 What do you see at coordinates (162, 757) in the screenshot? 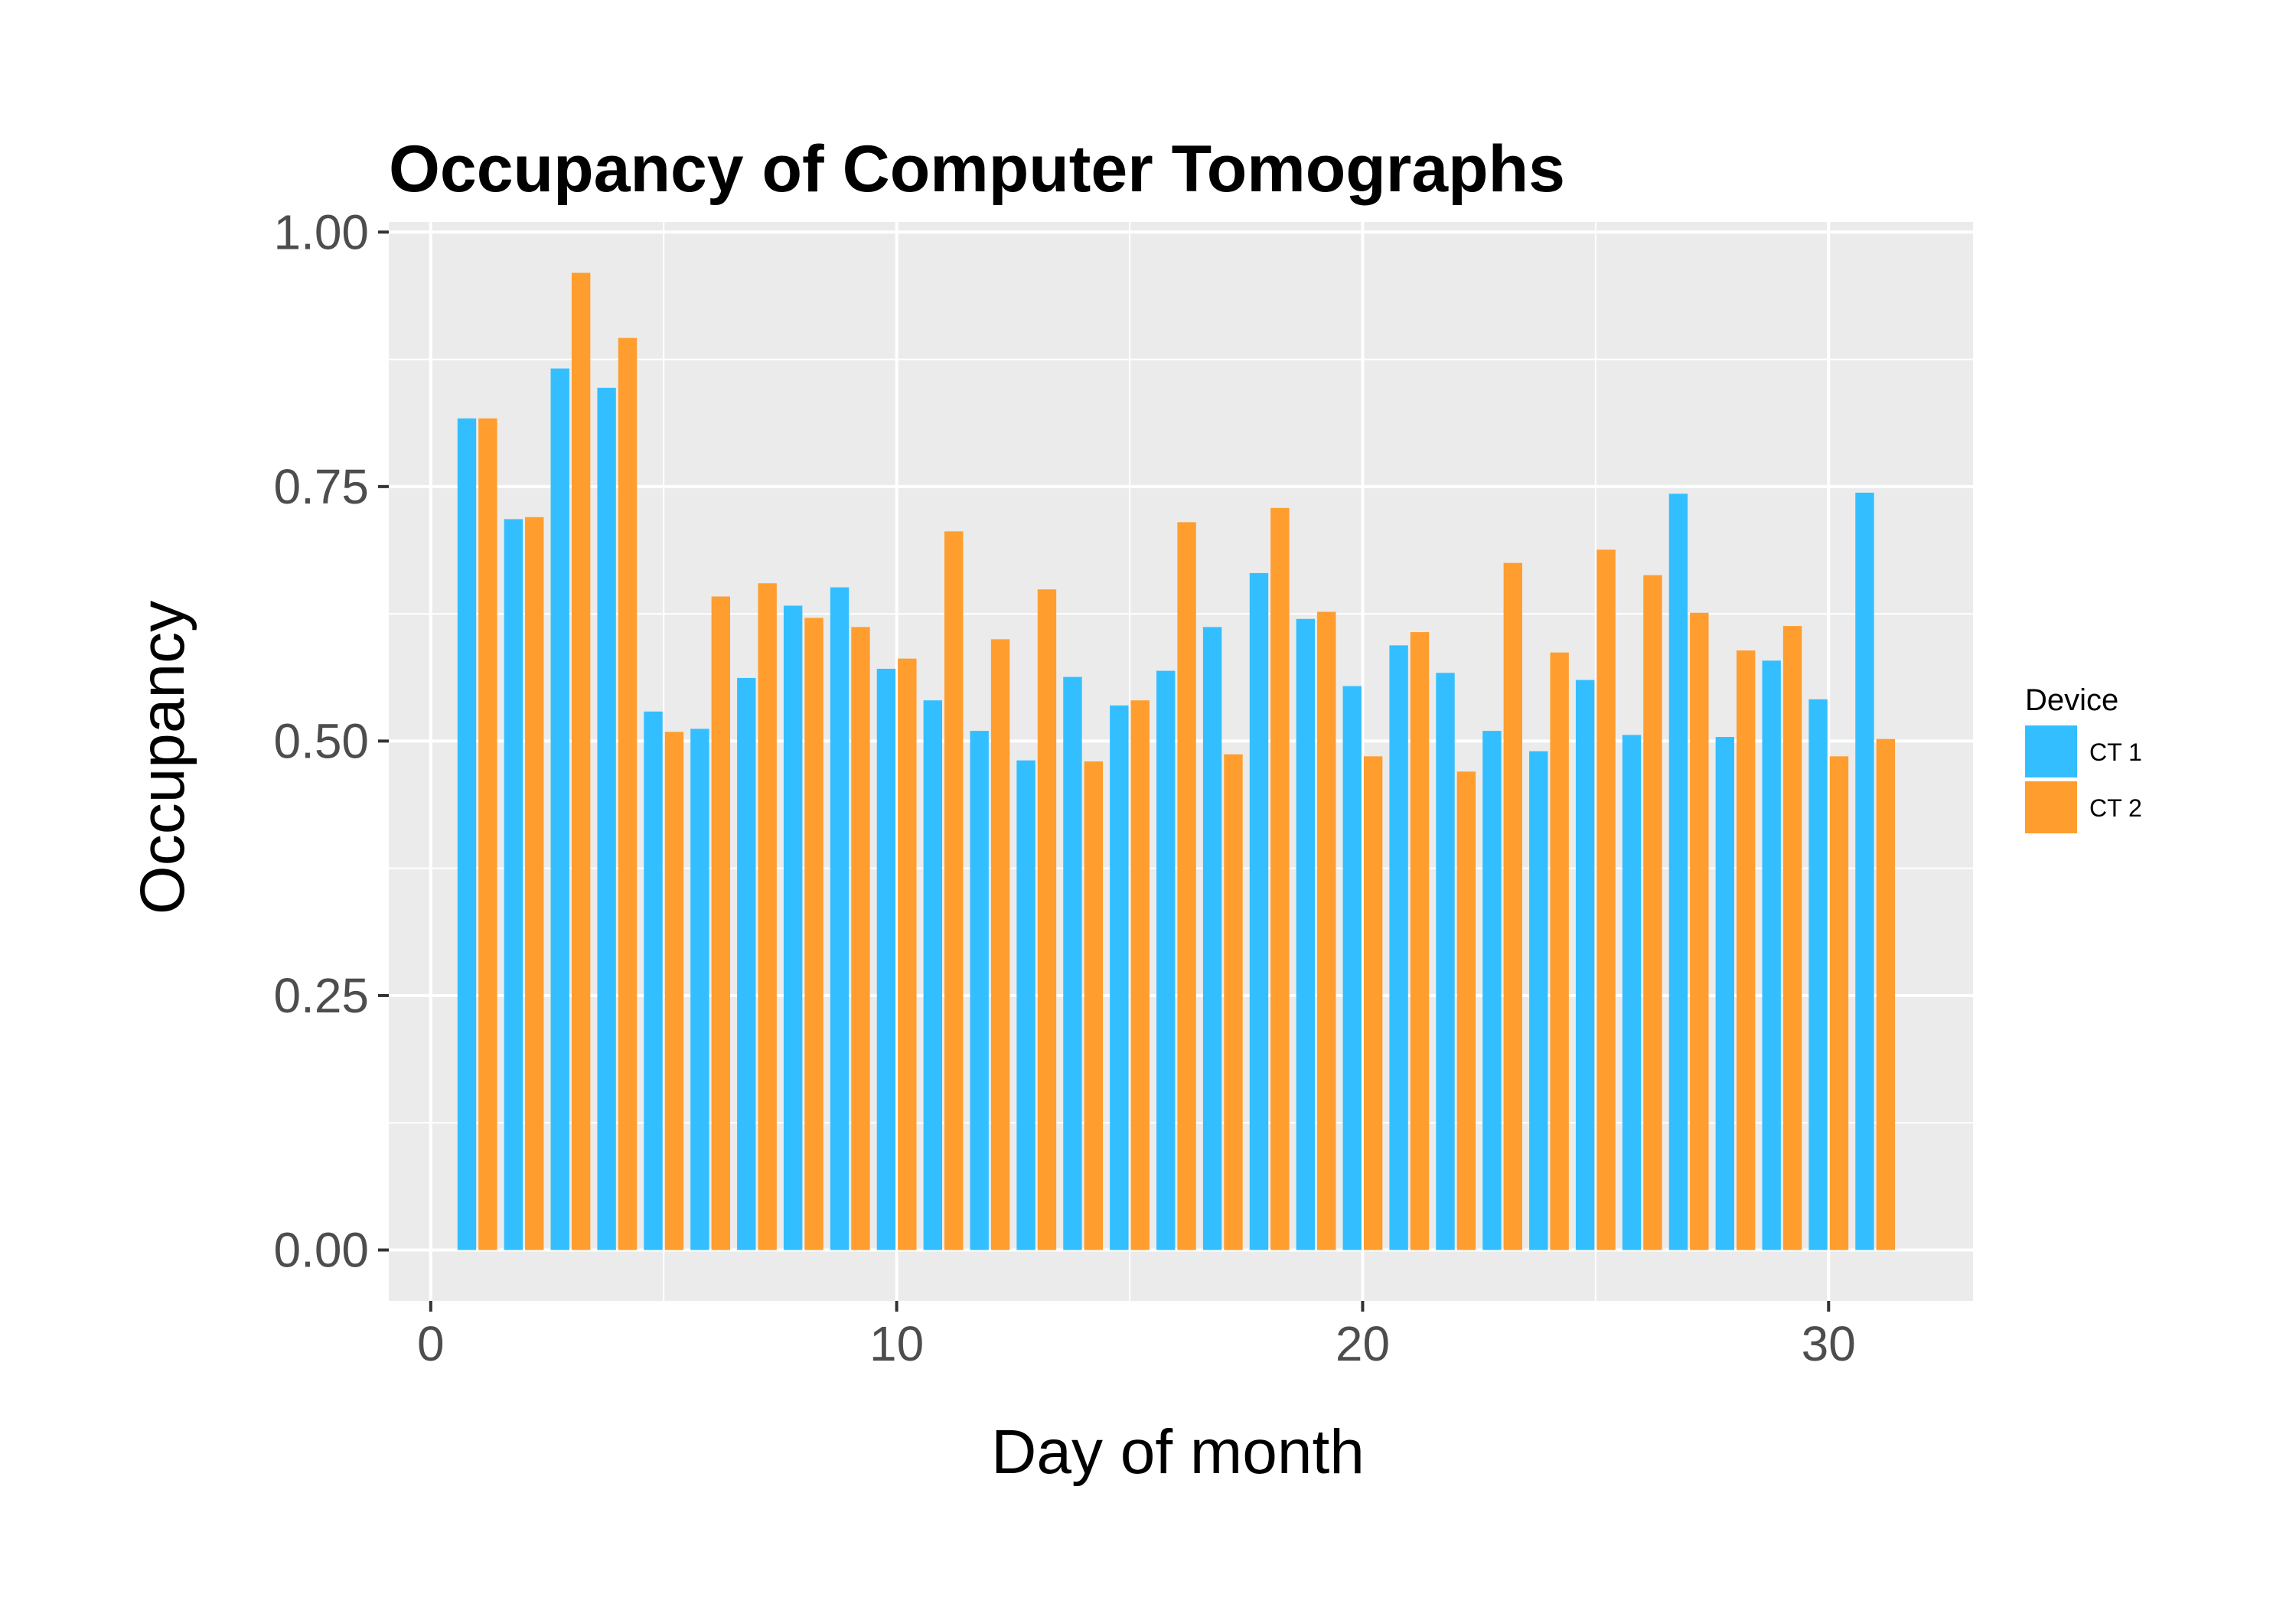
I see `y-axis-title: Occupancy` at bounding box center [162, 757].